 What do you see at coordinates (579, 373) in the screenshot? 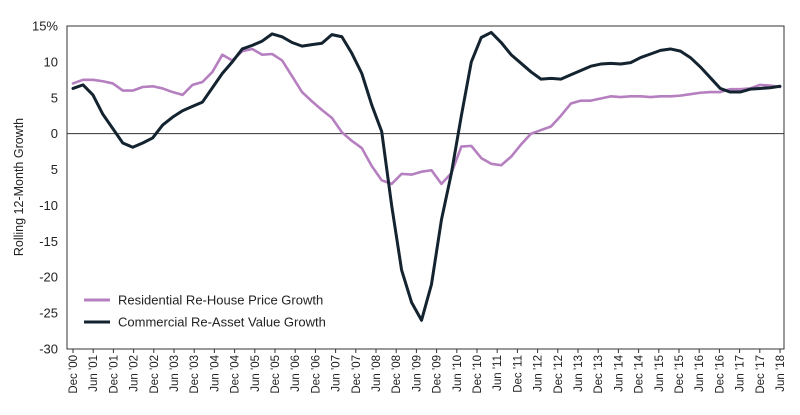
I see `x-tick-label: Jun '13` at bounding box center [579, 373].